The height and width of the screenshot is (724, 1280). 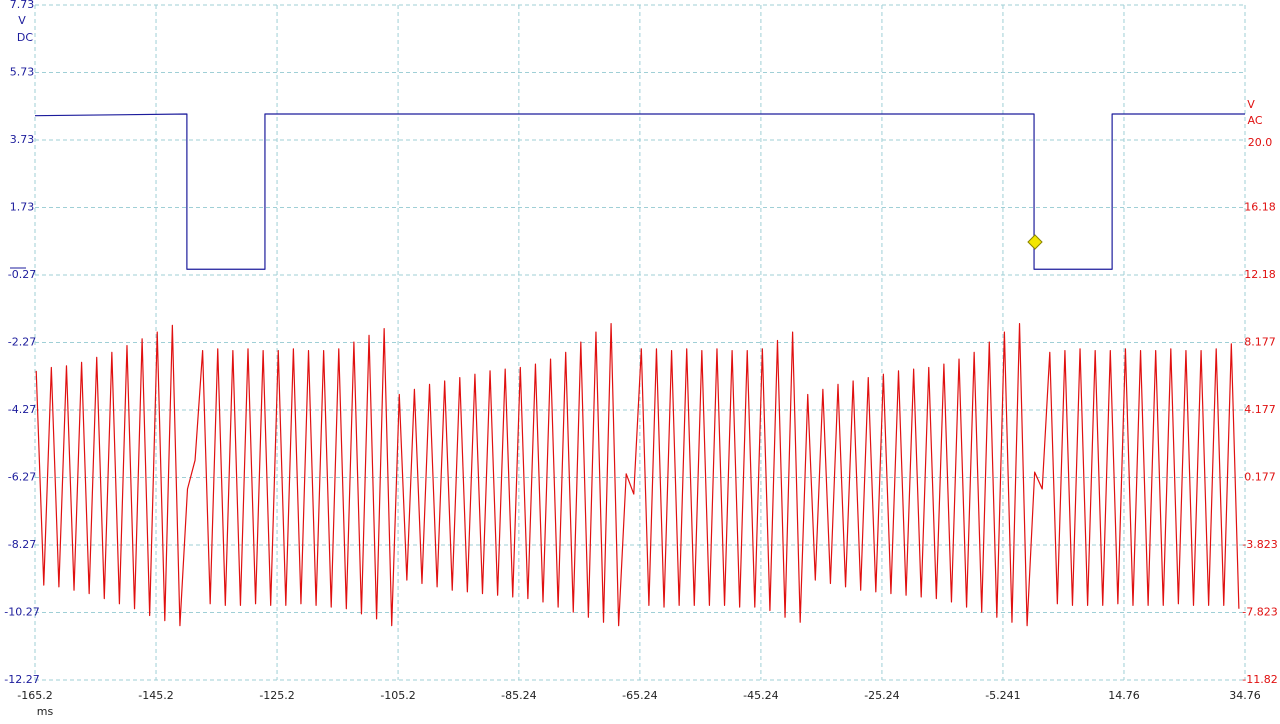 I want to click on y2-tick-label: 4.177, so click(x=1260, y=409).